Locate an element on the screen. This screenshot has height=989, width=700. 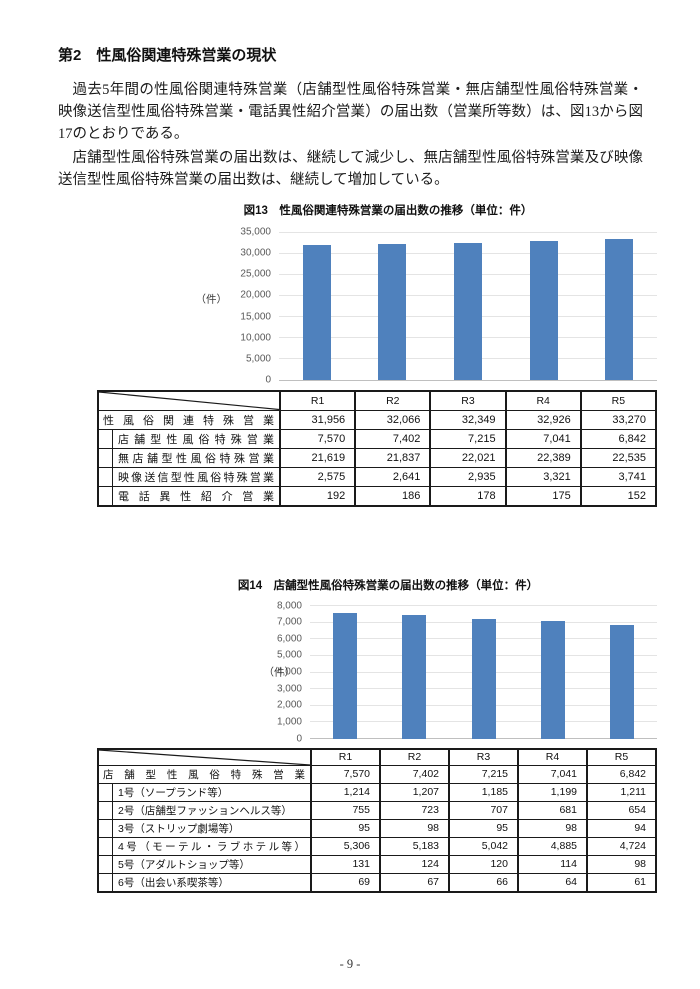
section-number: 第2 is located at coordinates (70, 55).